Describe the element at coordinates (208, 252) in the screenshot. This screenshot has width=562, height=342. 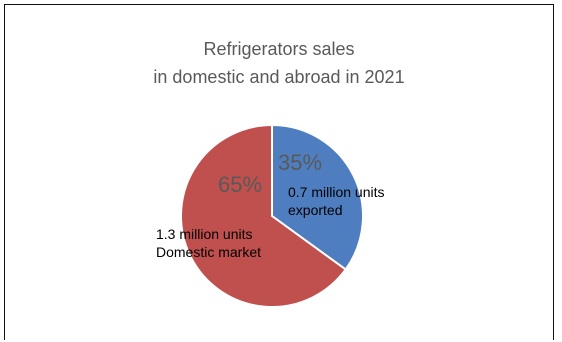
I see `slice-2-label-line-2: Domestic market` at that location.